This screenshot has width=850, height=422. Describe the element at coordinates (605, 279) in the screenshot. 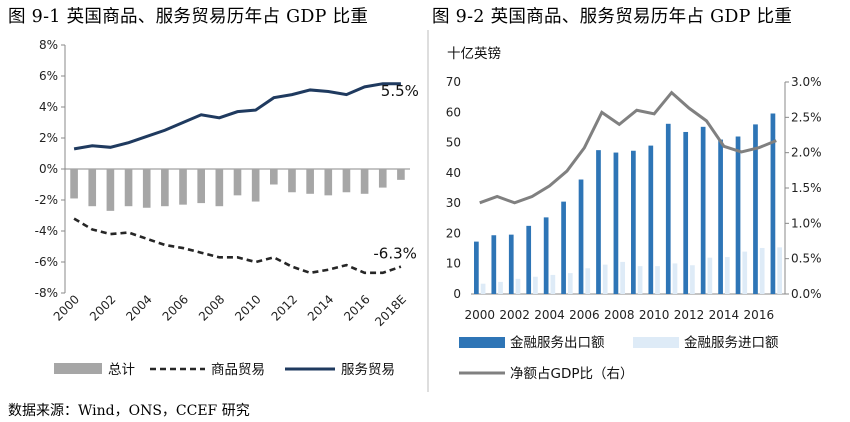

I see `bar-imports-2007` at that location.